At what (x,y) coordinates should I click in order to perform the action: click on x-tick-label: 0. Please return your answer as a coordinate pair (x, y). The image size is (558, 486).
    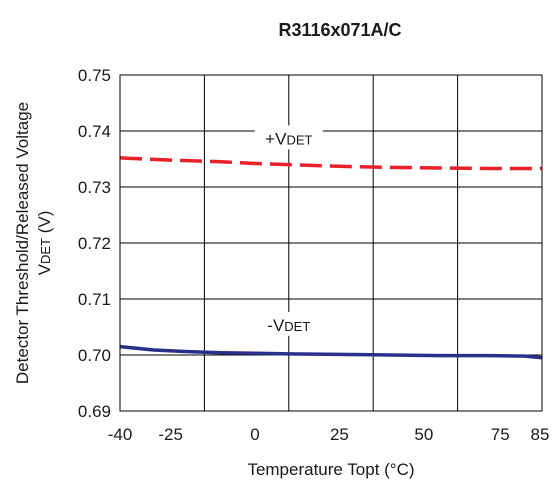
    Looking at the image, I should click on (254, 434).